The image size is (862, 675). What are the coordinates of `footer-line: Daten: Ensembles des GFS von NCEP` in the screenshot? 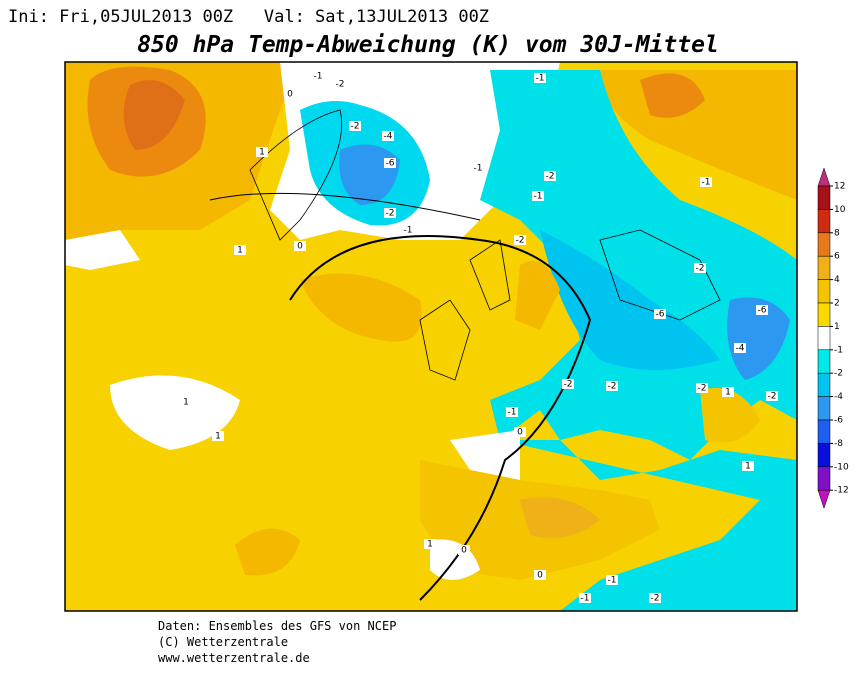 It's located at (277, 626).